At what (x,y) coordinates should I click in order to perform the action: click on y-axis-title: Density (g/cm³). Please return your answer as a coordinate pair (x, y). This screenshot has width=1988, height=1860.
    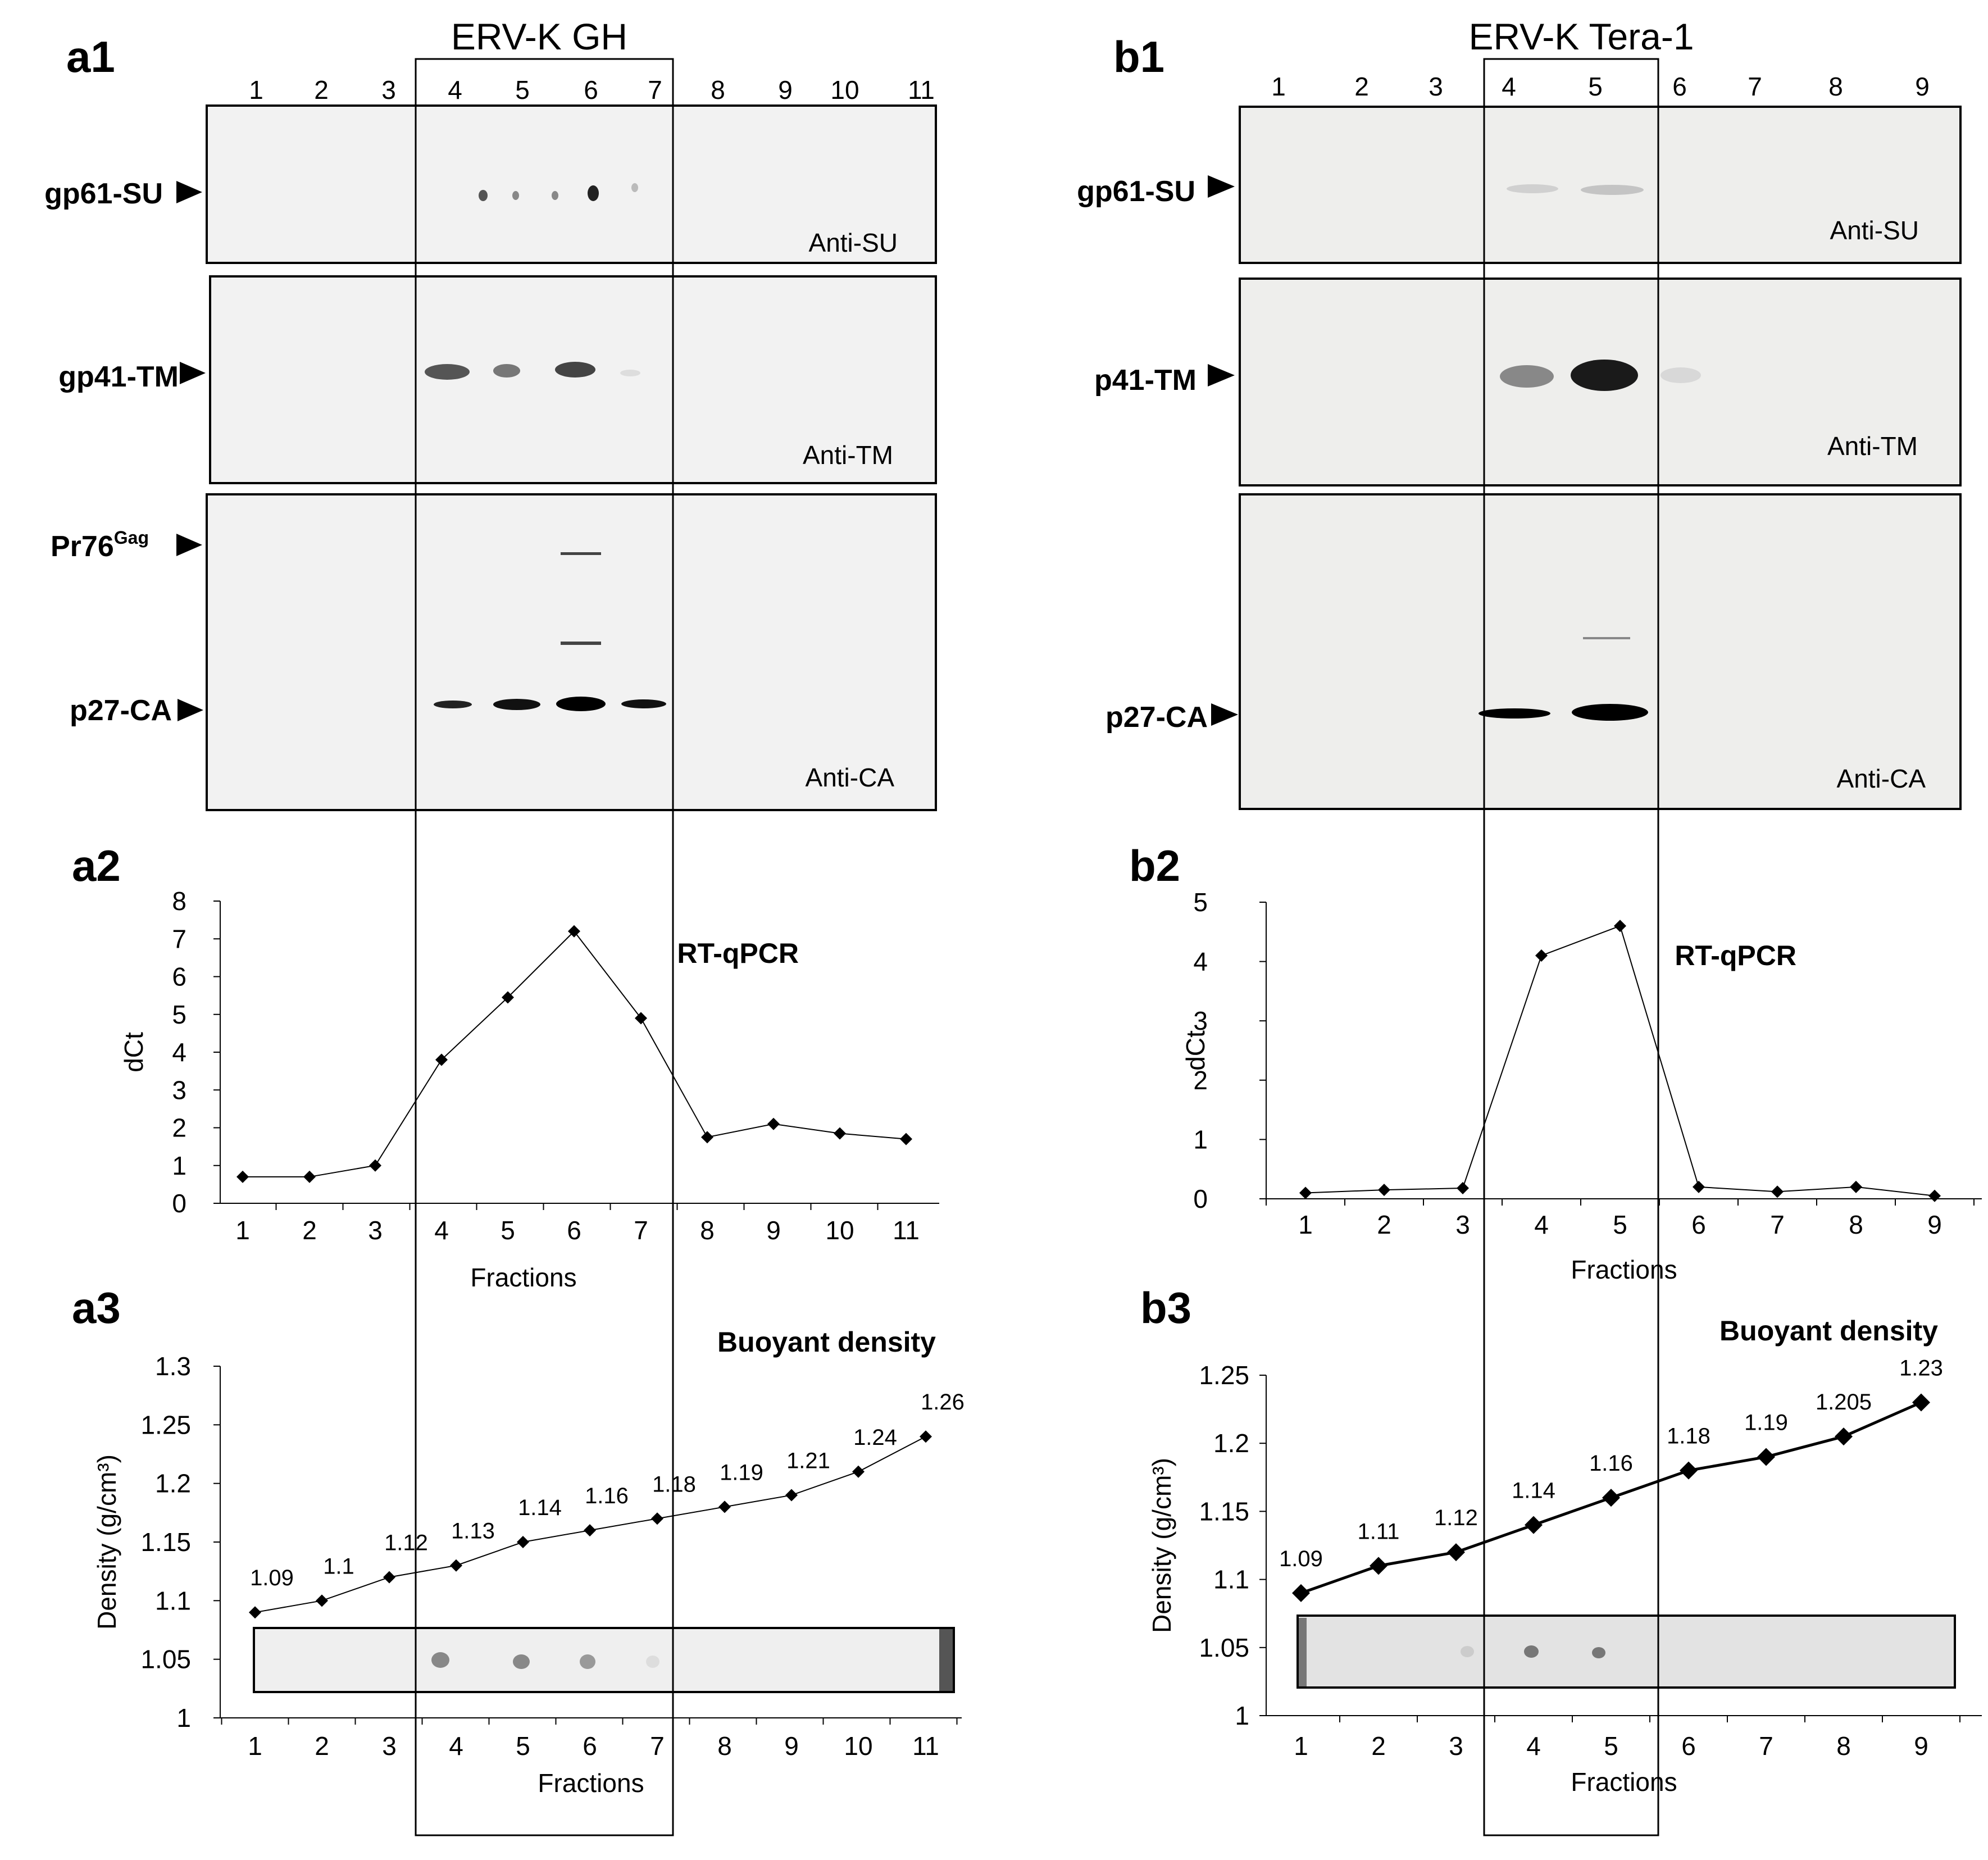
    Looking at the image, I should click on (107, 1542).